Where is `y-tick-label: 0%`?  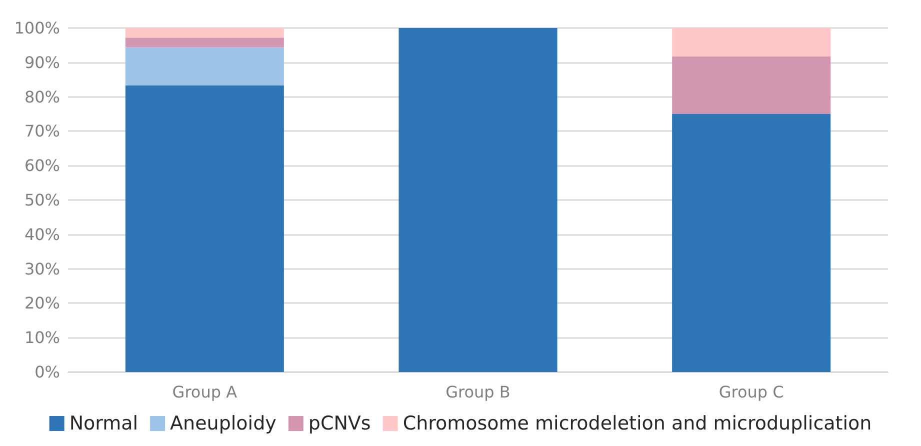
y-tick-label: 0% is located at coordinates (47, 372).